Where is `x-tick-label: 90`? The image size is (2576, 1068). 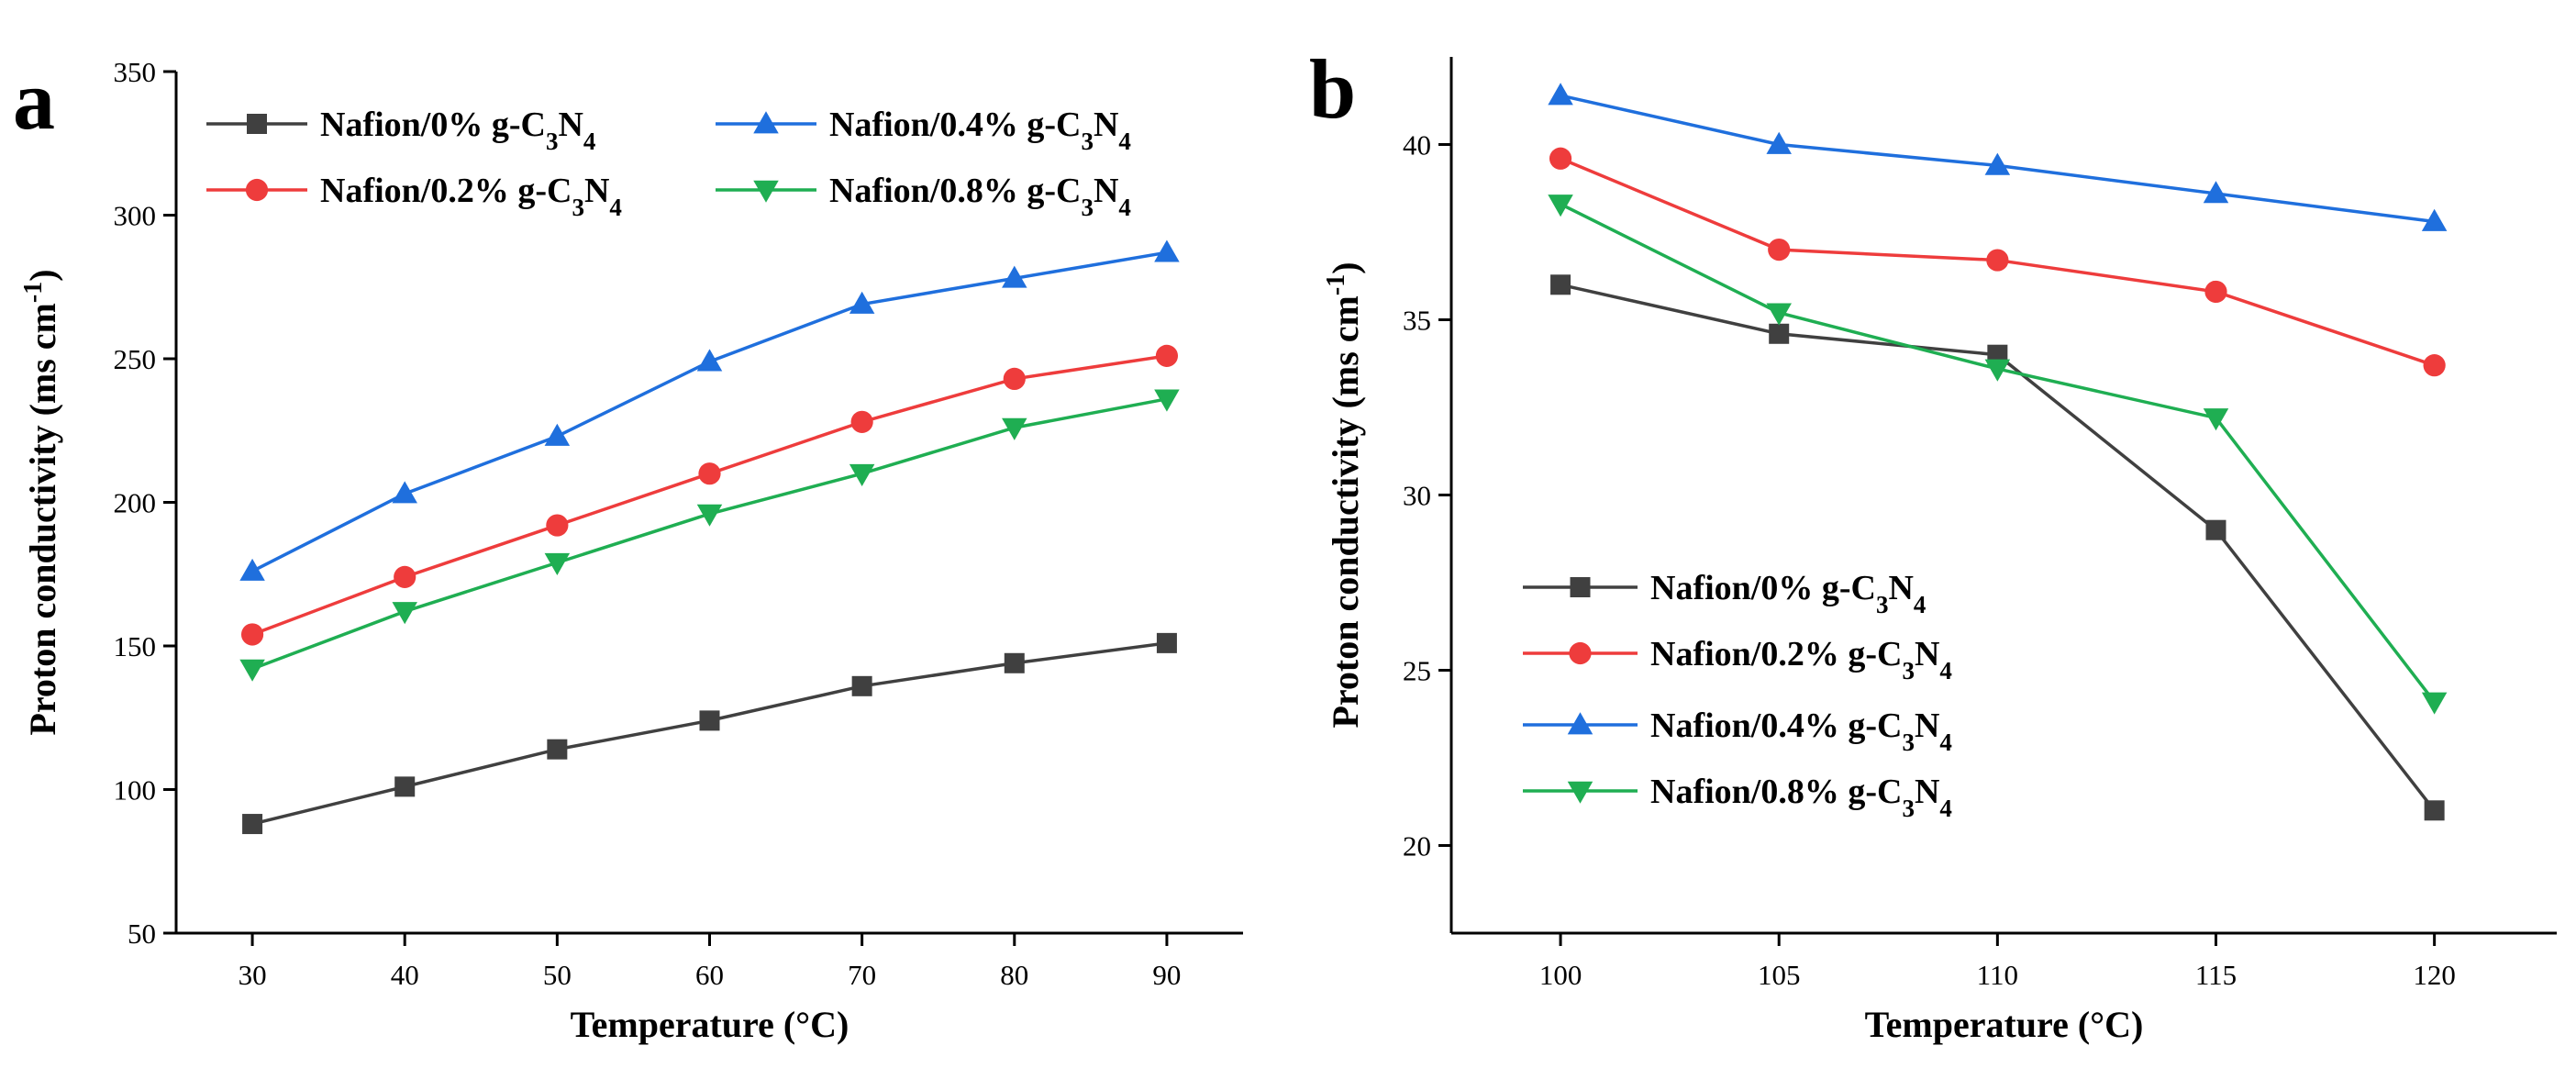
x-tick-label: 90 is located at coordinates (1166, 975).